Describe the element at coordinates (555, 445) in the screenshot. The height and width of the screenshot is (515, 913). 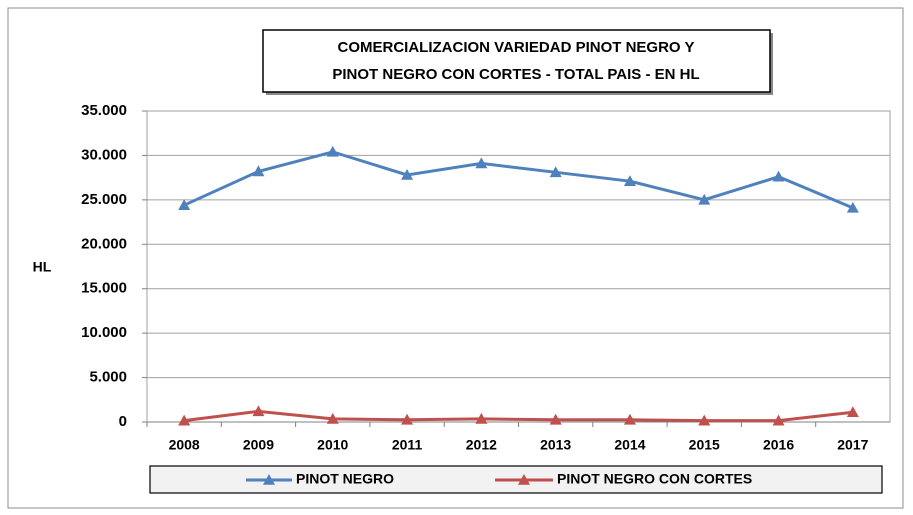
I see `x-tick-label: 2013` at that location.